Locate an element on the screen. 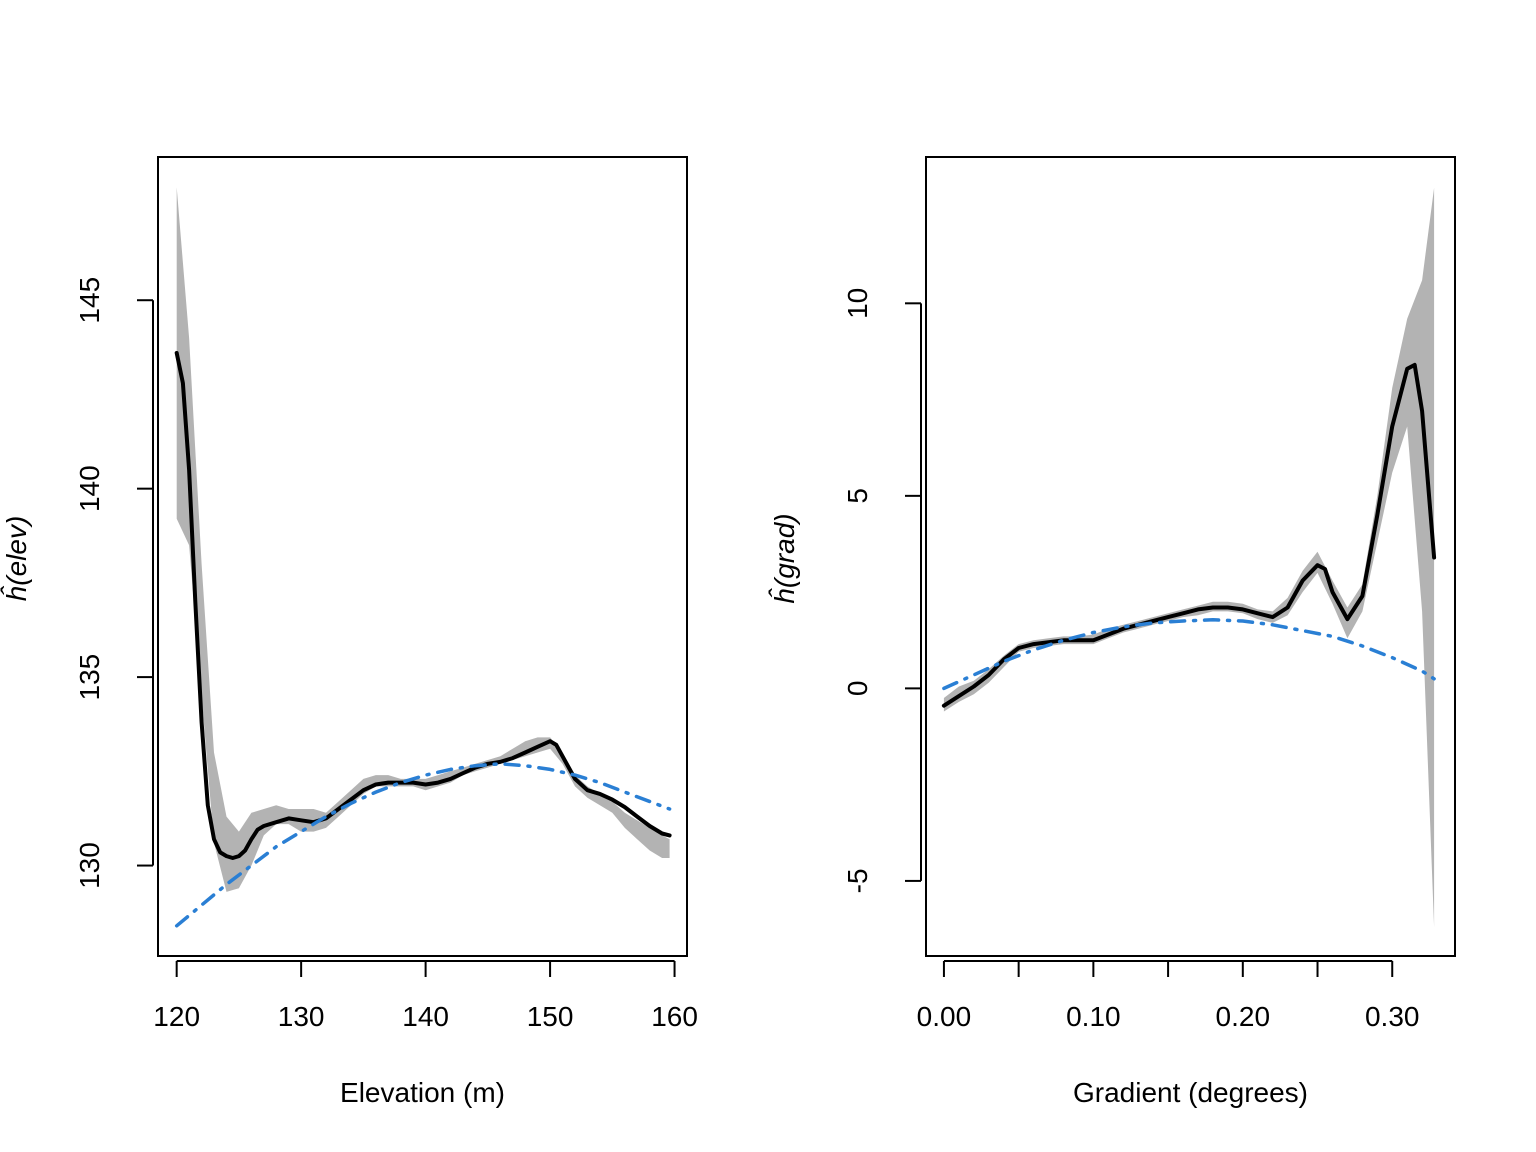  gradient-x-axis-label: Gradient (degrees) is located at coordinates (1190, 1092).